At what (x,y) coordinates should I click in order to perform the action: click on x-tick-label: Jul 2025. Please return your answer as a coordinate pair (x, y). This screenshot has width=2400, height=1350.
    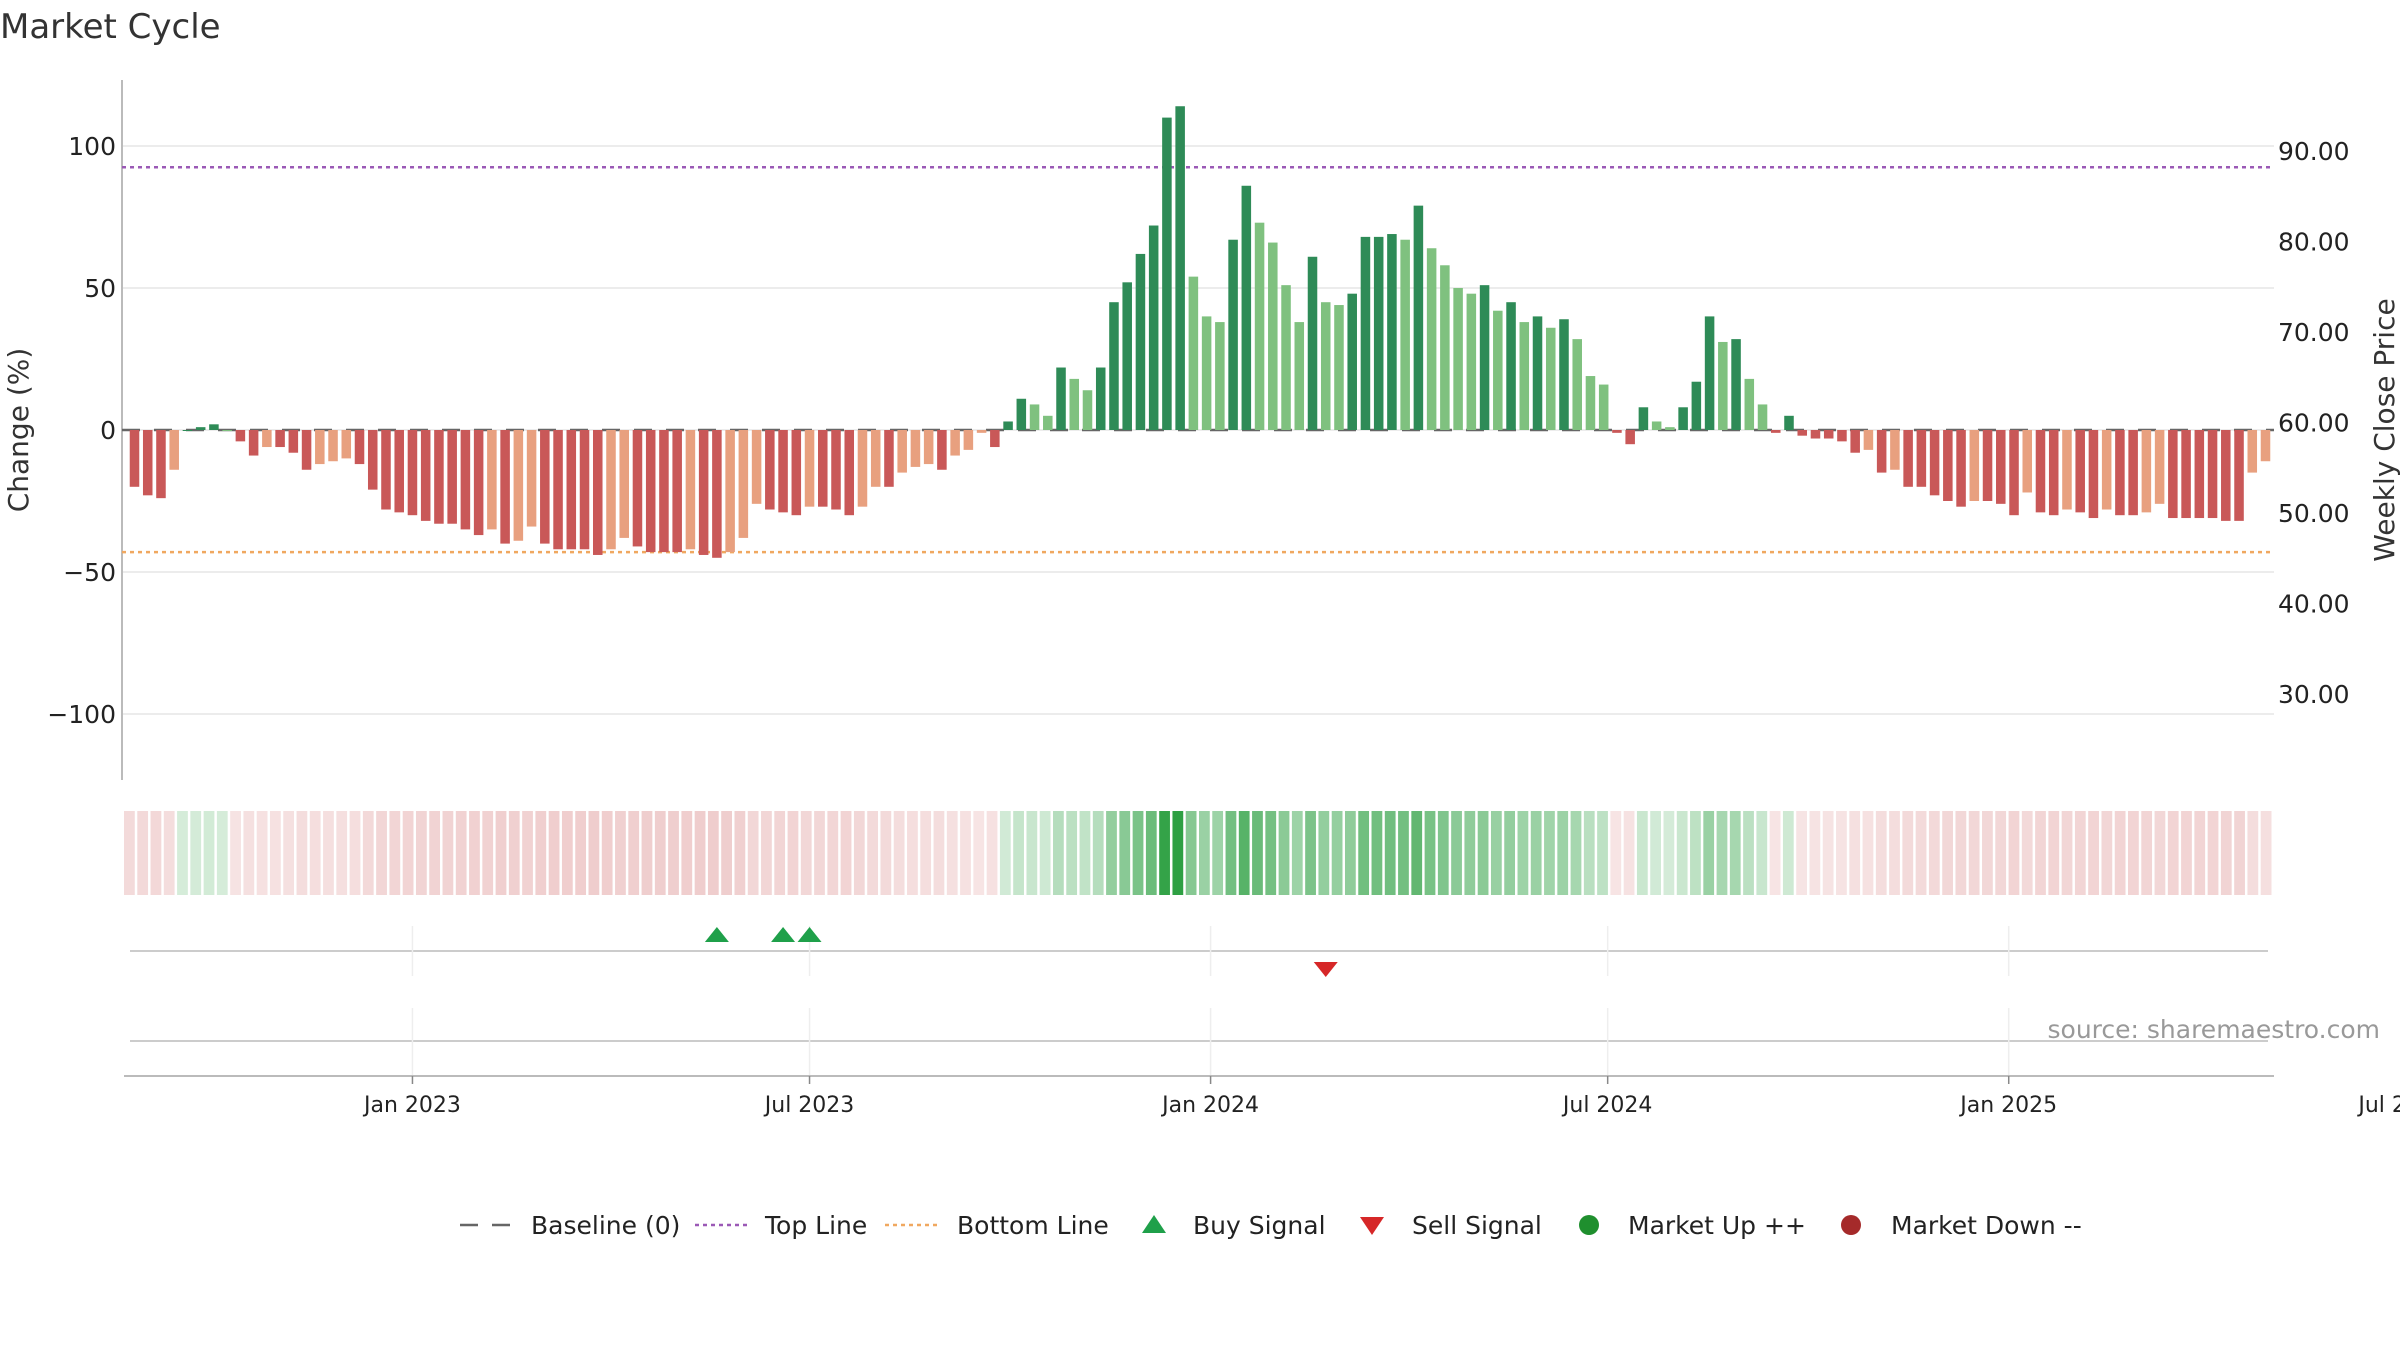
    Looking at the image, I should click on (2378, 1105).